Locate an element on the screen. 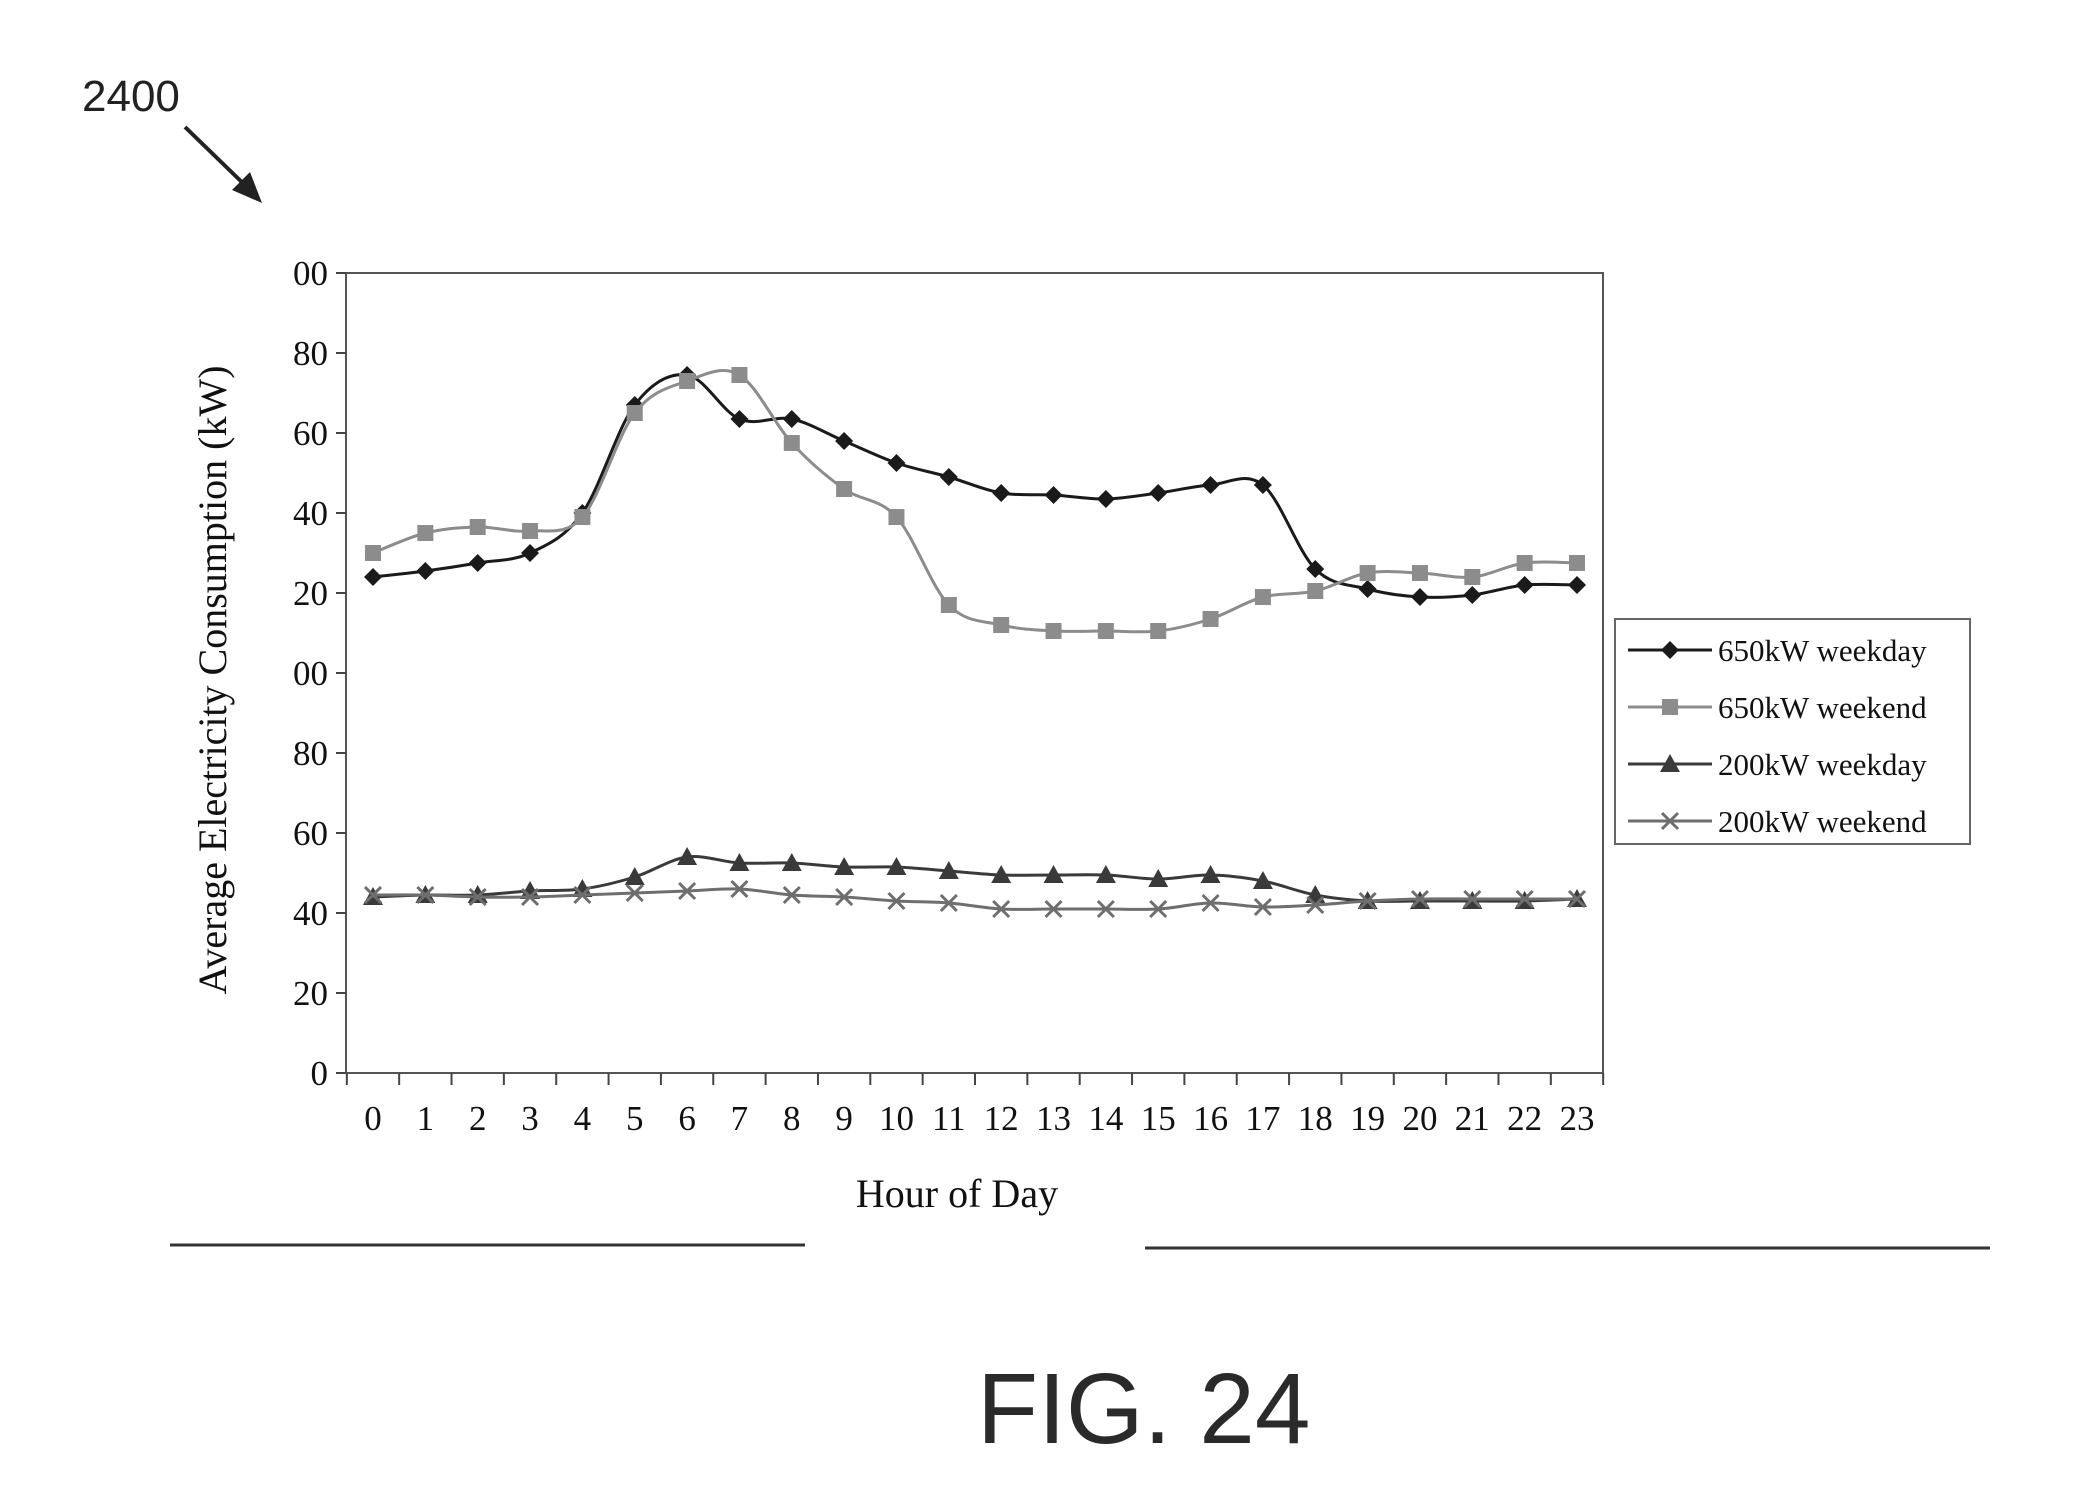  x-tick-label: 15 is located at coordinates (1158, 1118).